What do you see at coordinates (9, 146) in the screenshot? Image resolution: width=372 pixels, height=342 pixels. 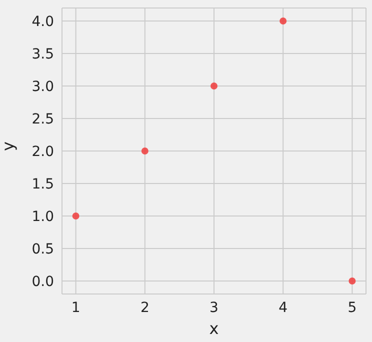 I see `y-axis-title: y` at bounding box center [9, 146].